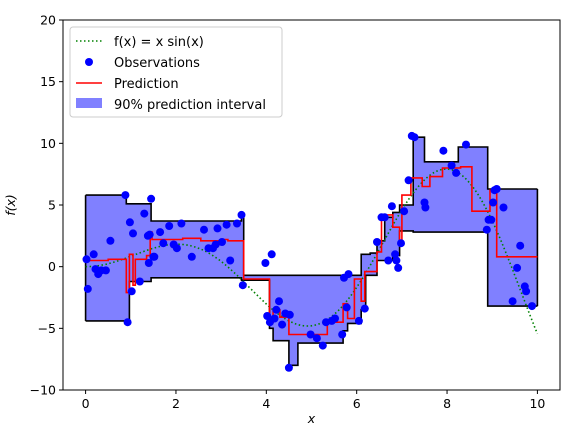 The width and height of the screenshot is (570, 423). I want to click on legend-box, so click(176, 72).